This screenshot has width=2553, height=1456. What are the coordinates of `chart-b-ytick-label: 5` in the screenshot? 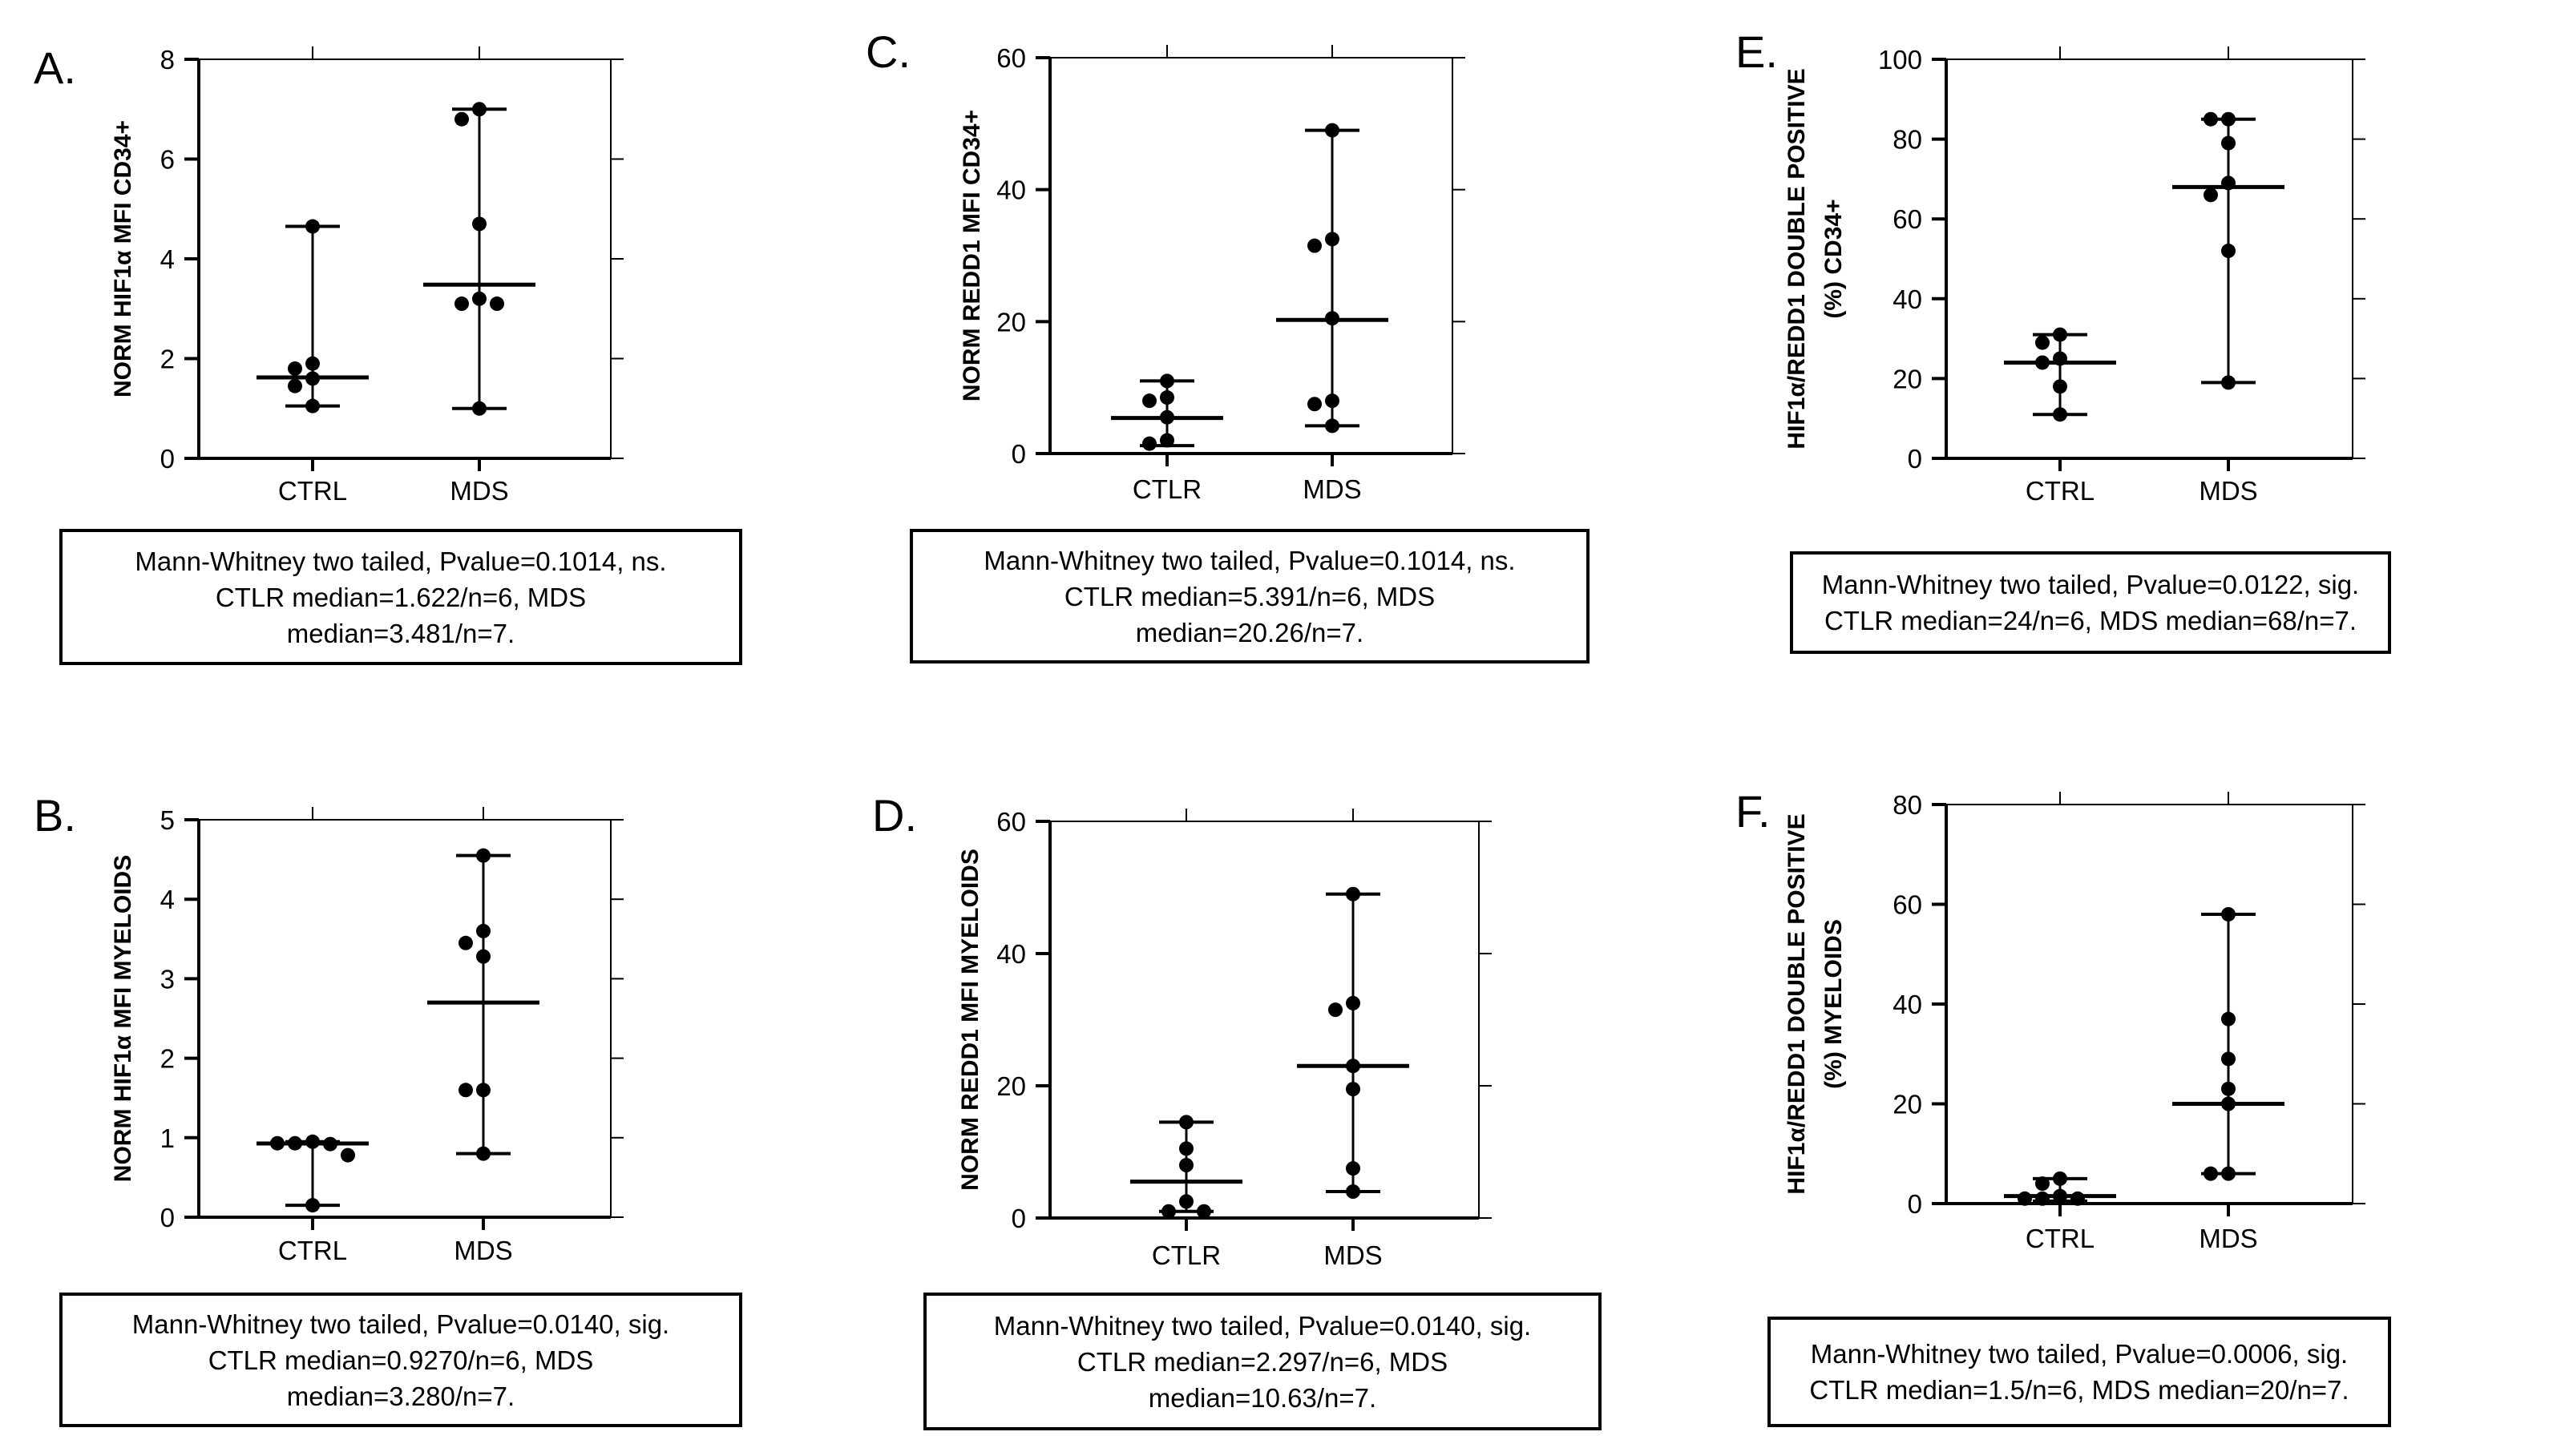 It's located at (168, 820).